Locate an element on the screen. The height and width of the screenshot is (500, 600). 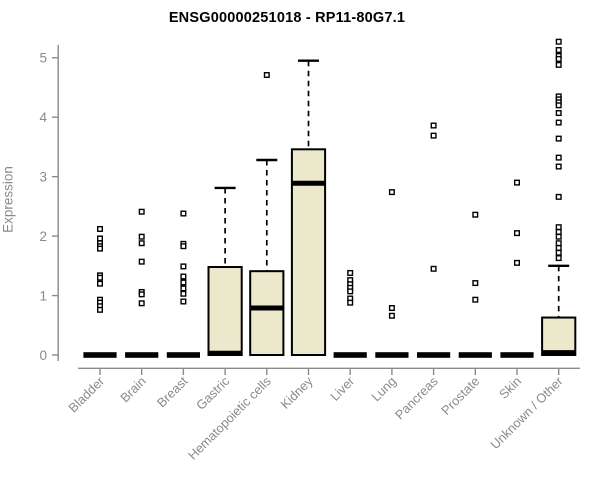
x-tick-label-brain: Brain is located at coordinates (133, 390).